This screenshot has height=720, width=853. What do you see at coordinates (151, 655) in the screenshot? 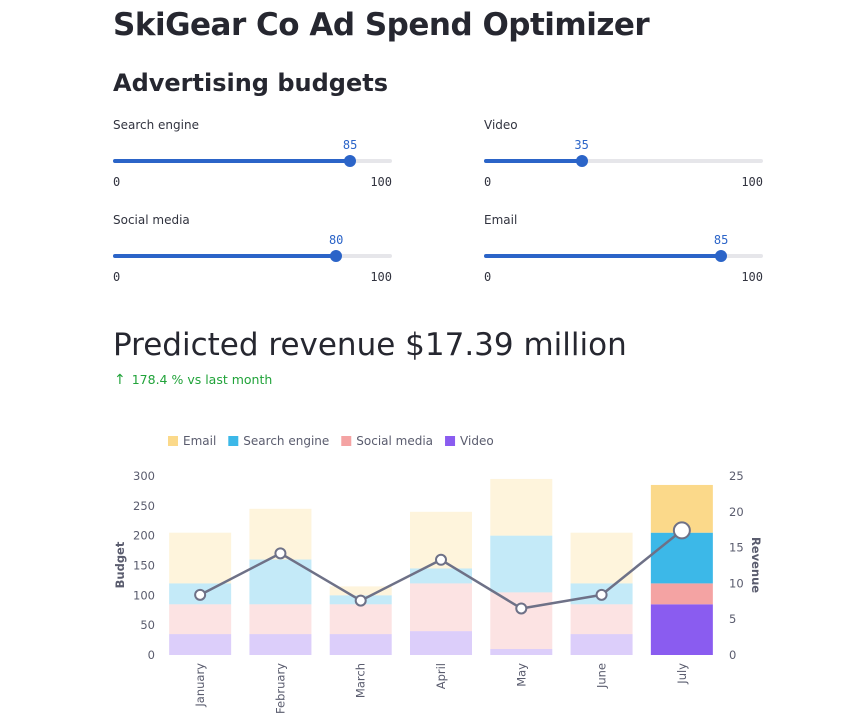
I see `y-tick-label: 0` at bounding box center [151, 655].